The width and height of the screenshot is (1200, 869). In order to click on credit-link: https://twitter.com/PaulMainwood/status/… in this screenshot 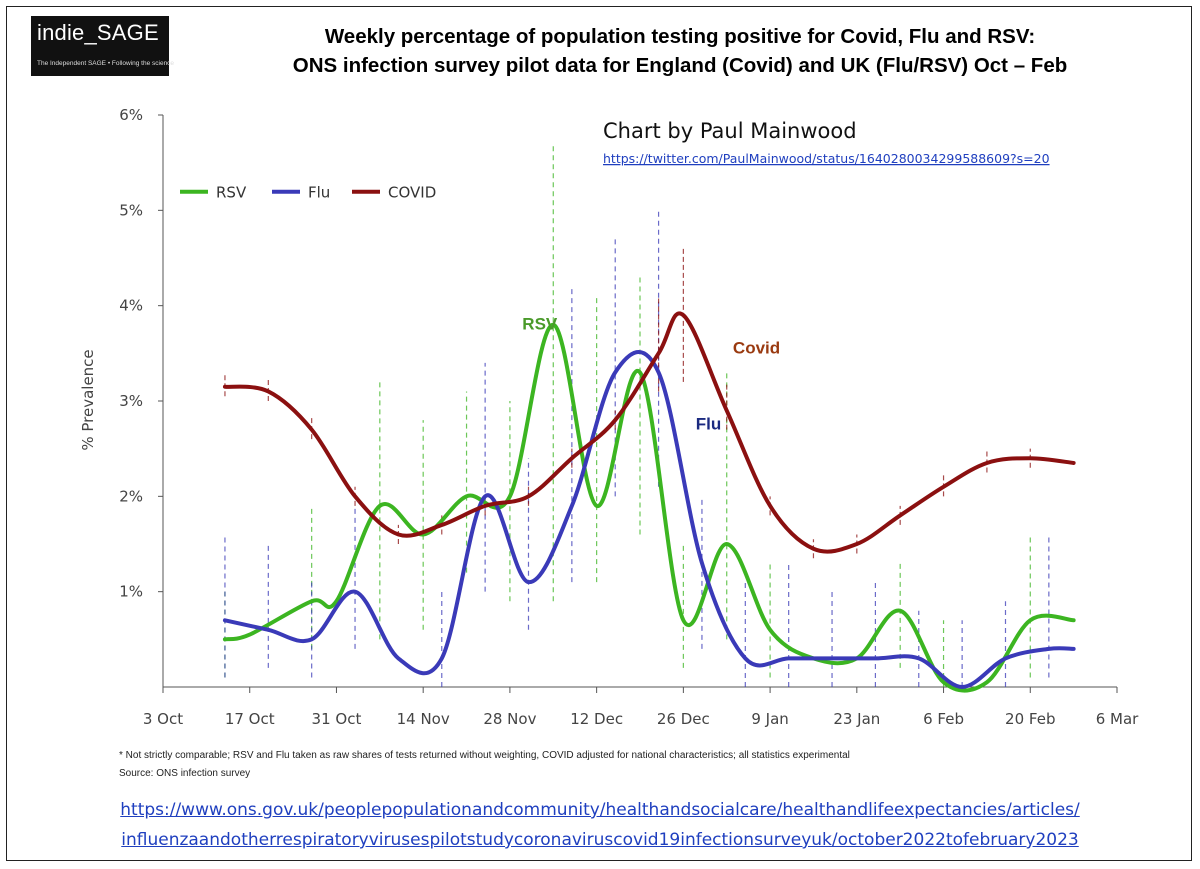, I will do `click(826, 158)`.